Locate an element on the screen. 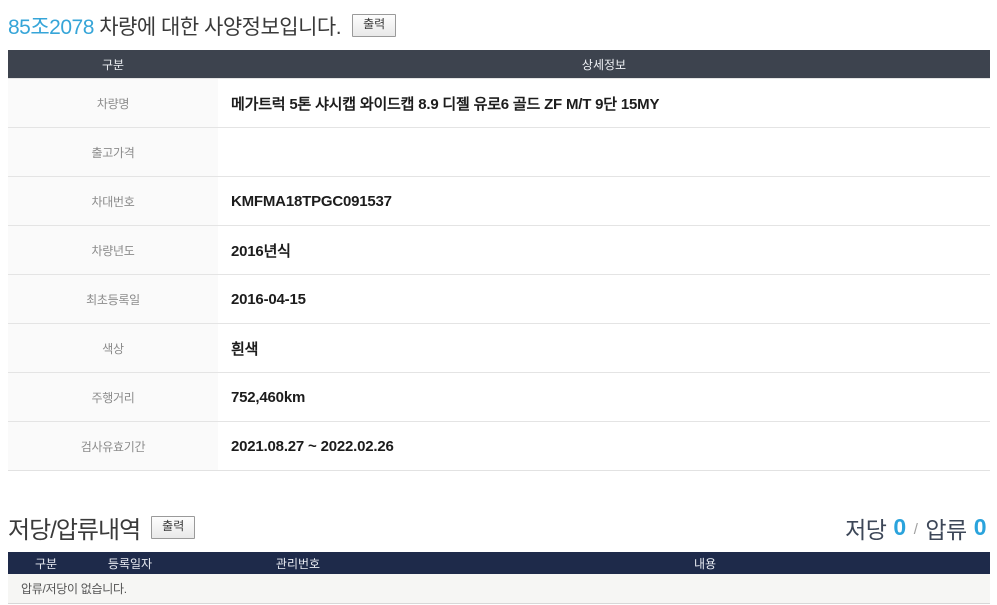  lien-header-mgmt-number: 관리번호 is located at coordinates (298, 563).